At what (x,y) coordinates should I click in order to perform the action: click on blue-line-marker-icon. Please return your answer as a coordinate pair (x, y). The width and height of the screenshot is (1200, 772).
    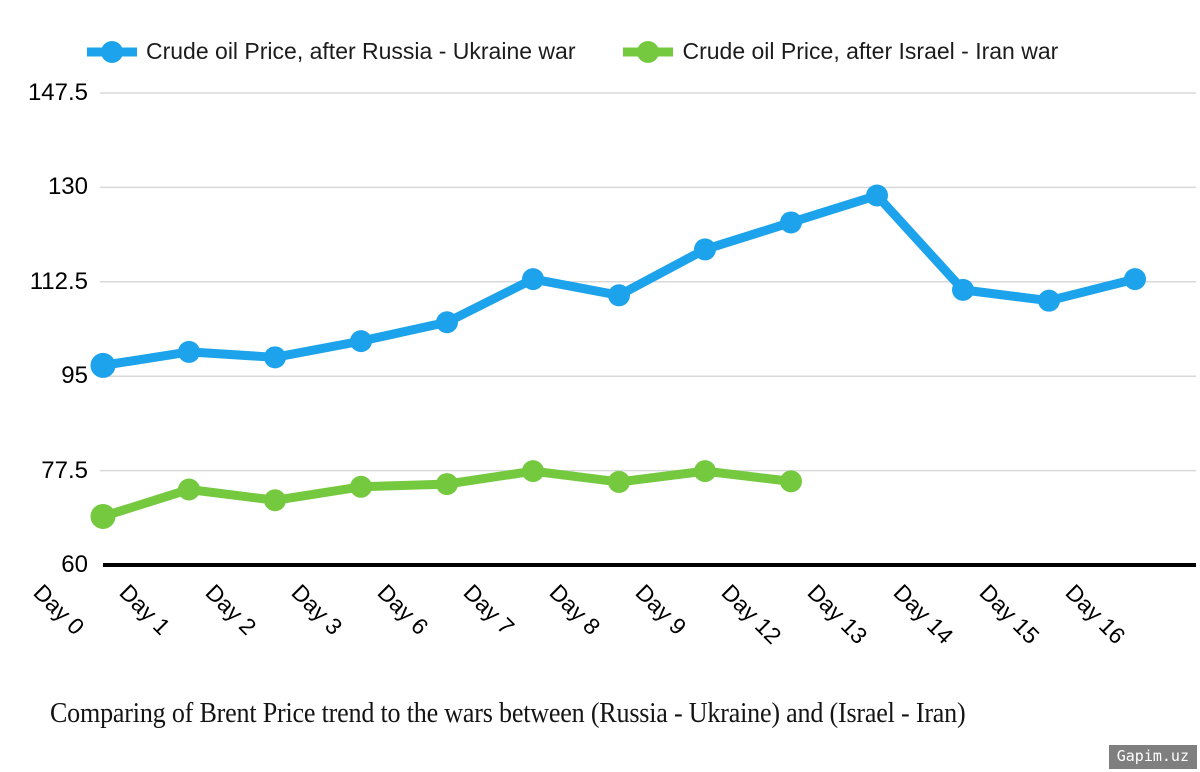
    Looking at the image, I should click on (112, 51).